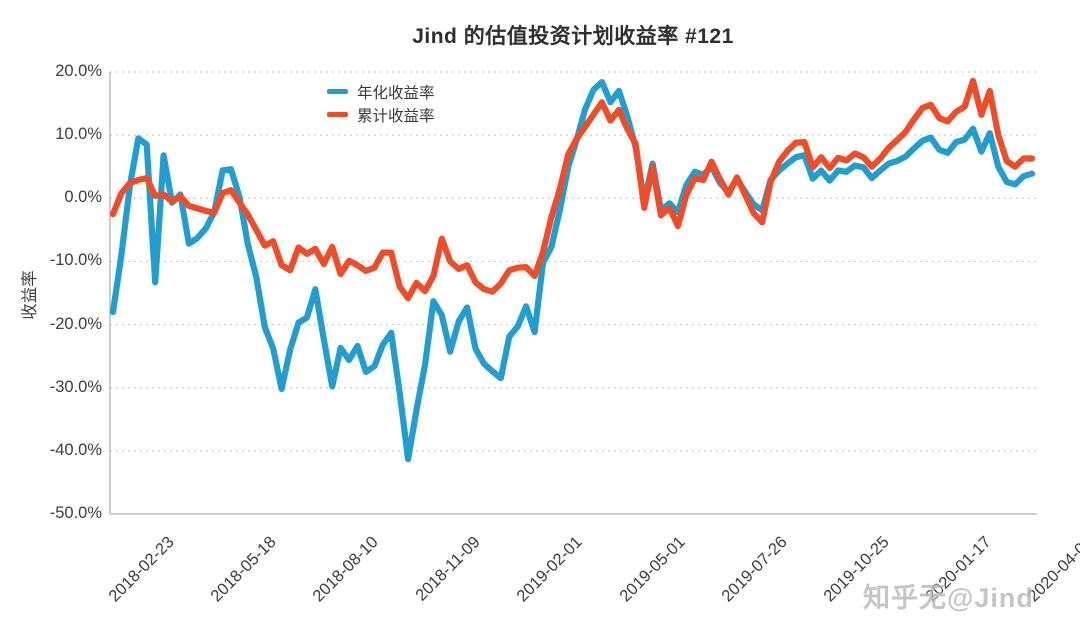 This screenshot has width=1080, height=635. Describe the element at coordinates (573, 36) in the screenshot. I see `chart-title: Jind 的估值投资计划收益率 #121` at that location.